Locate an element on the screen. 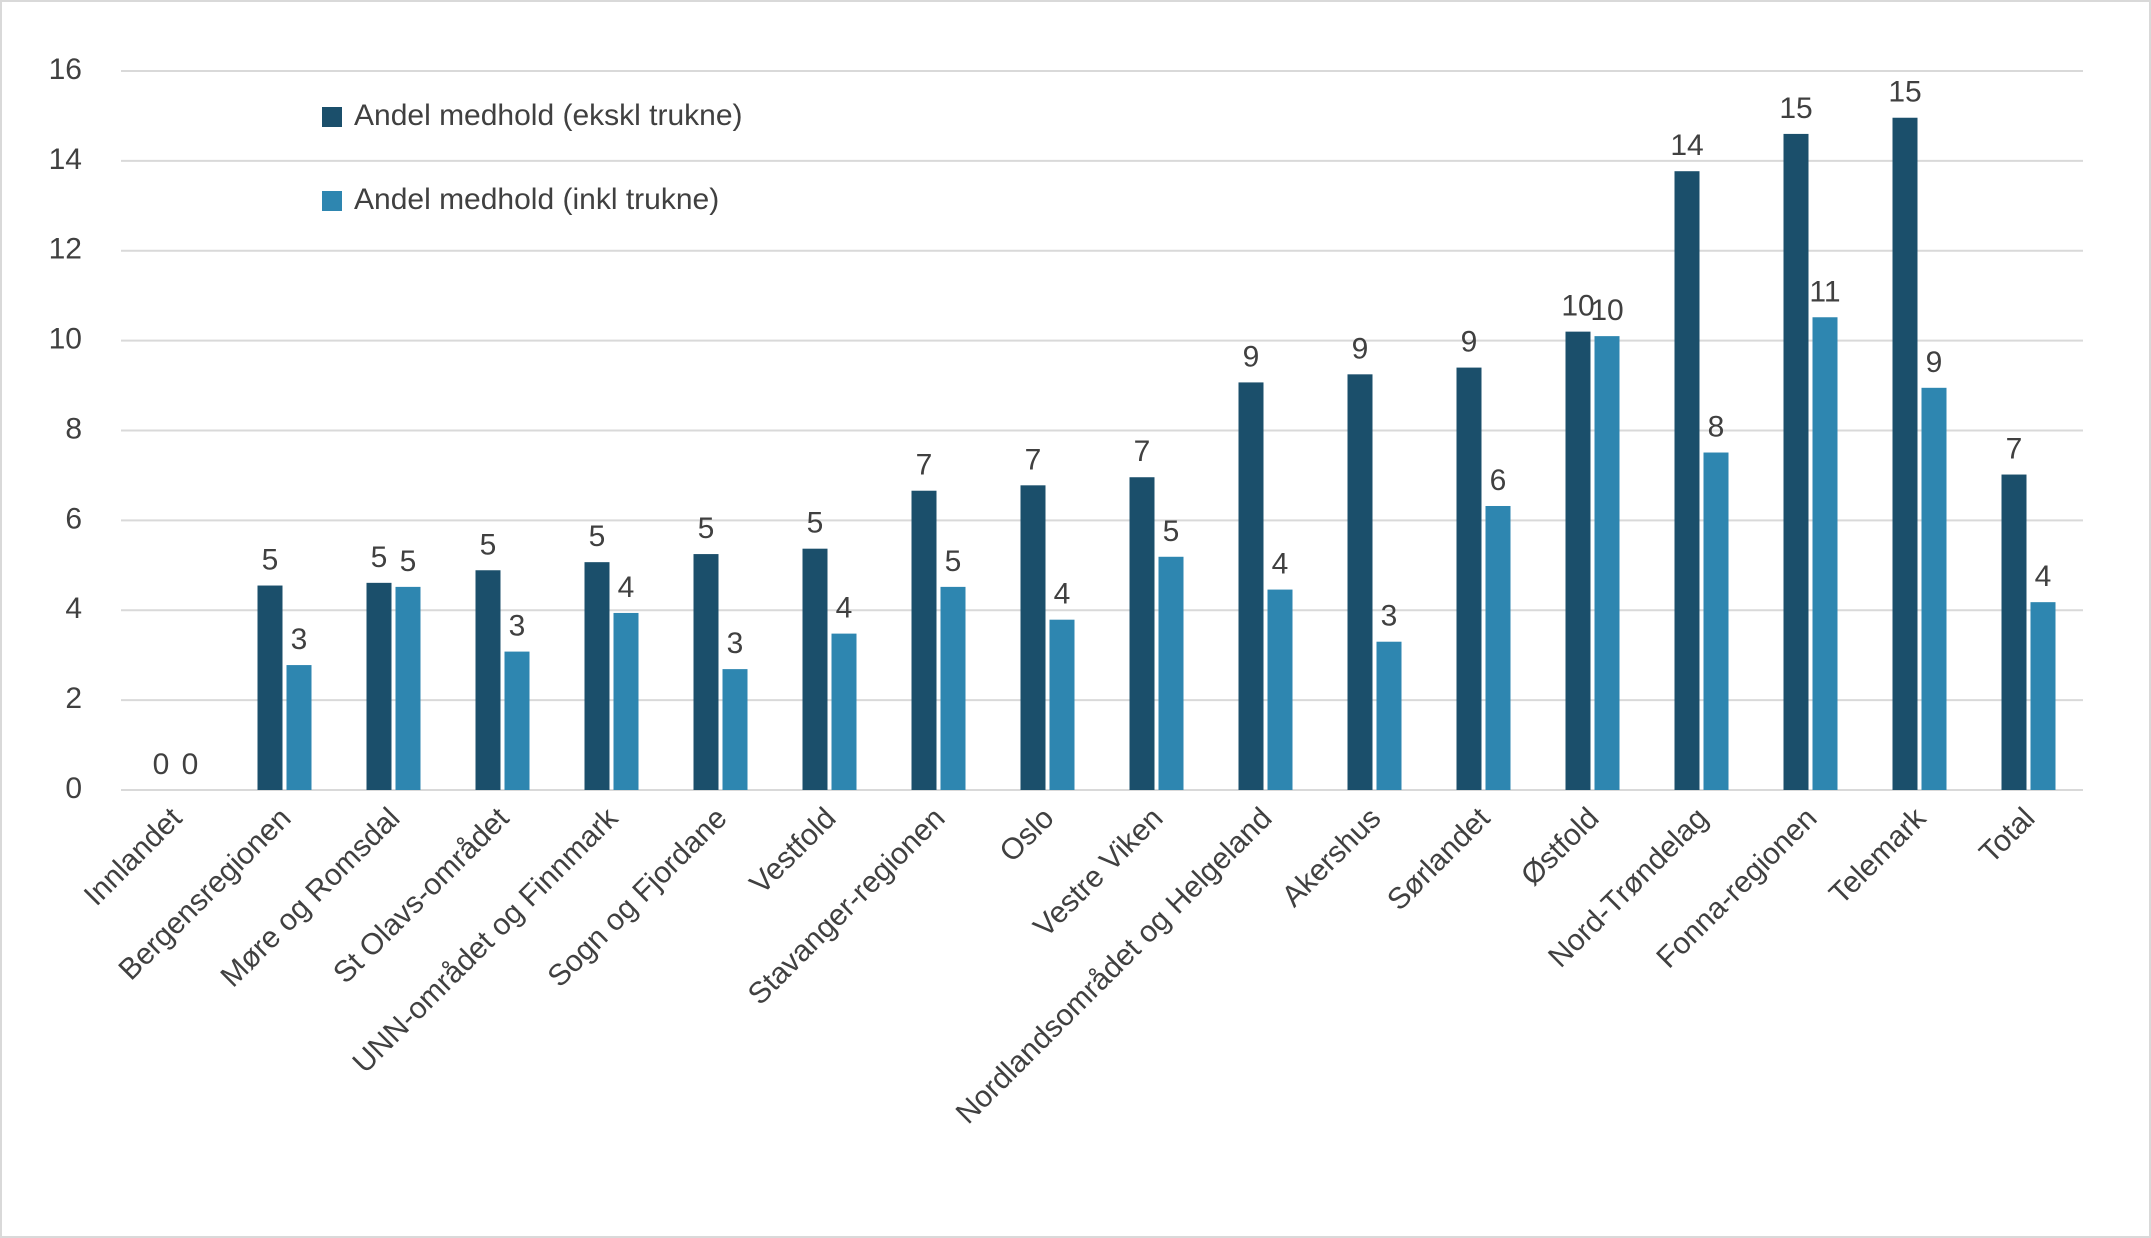 The height and width of the screenshot is (1238, 2151). y-tick-label: 10 is located at coordinates (65, 339).